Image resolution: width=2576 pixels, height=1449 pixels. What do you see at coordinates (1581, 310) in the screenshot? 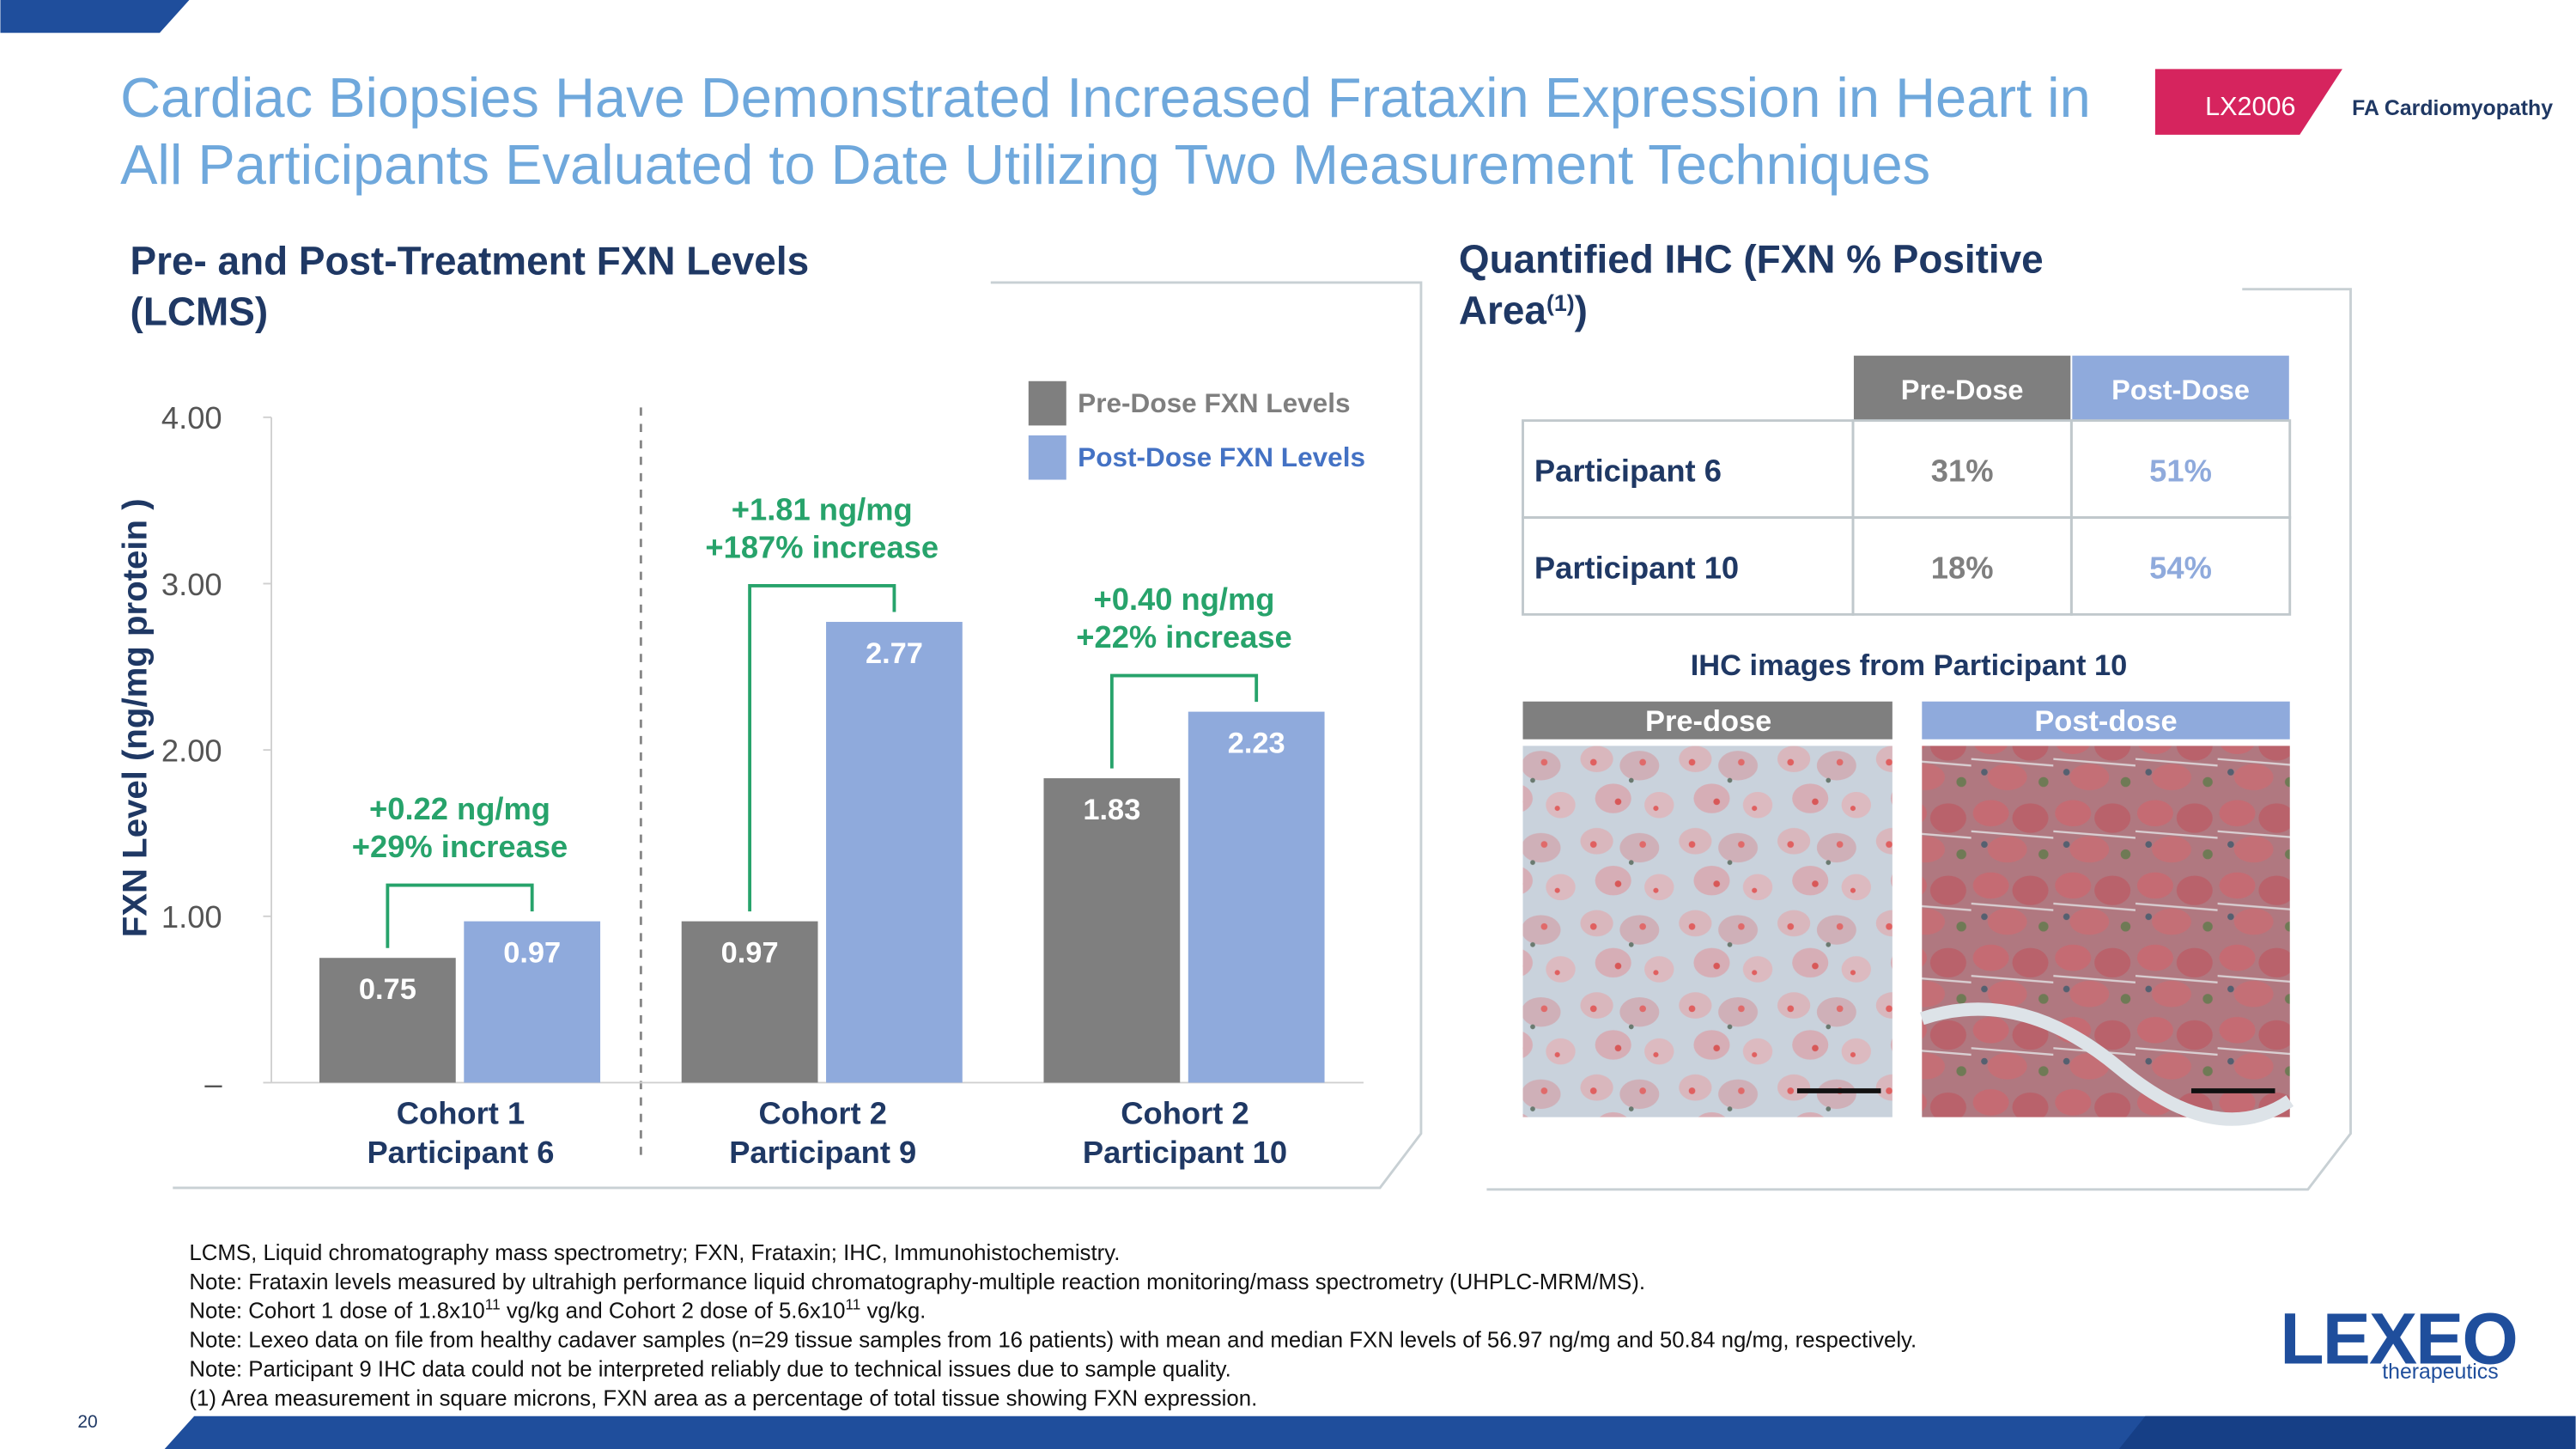
I see `text-part: )` at bounding box center [1581, 310].